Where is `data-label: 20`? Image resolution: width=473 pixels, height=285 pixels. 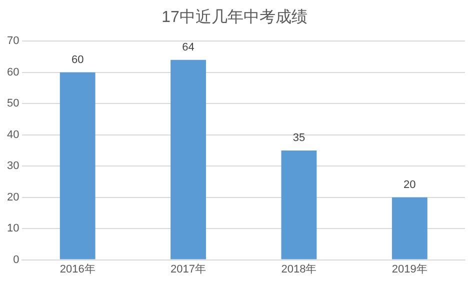
data-label: 20 is located at coordinates (410, 184).